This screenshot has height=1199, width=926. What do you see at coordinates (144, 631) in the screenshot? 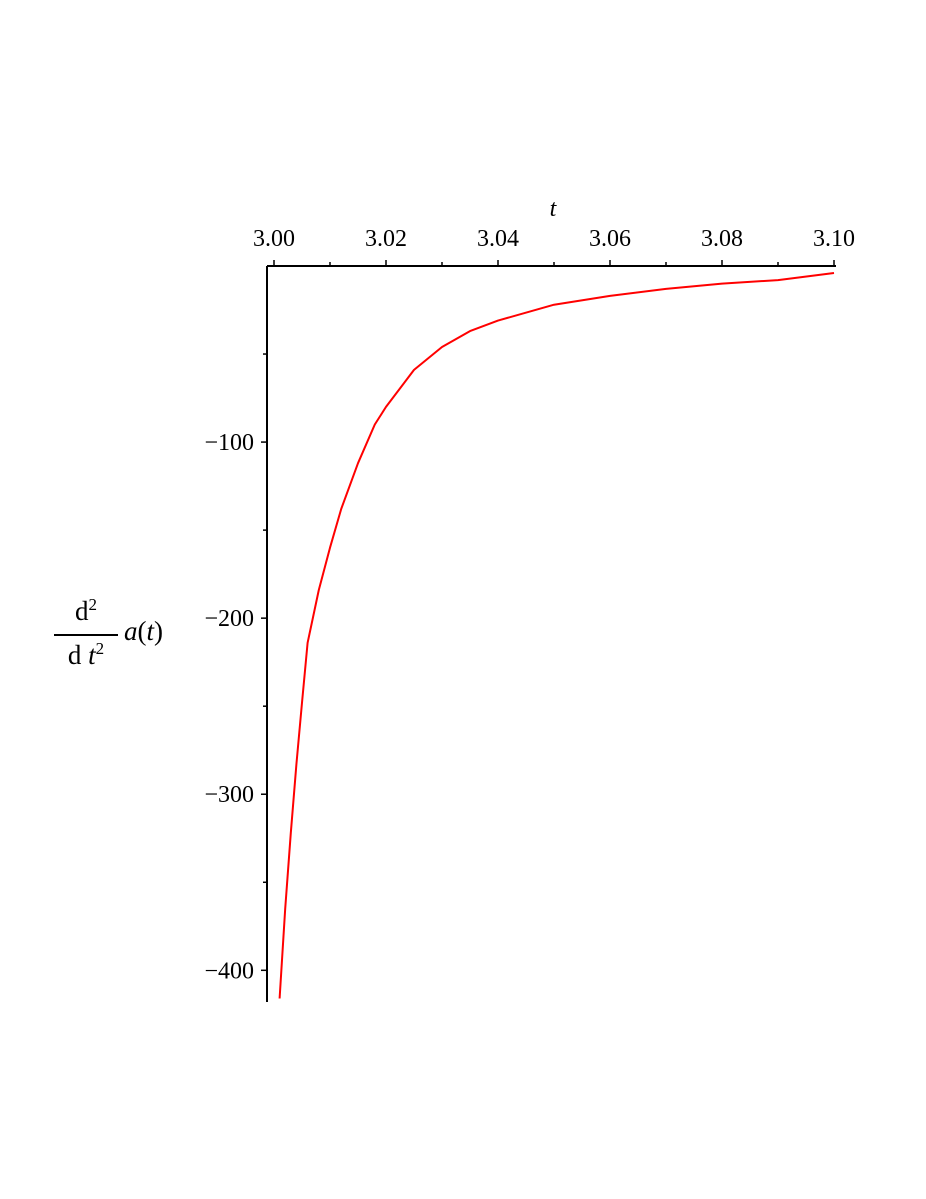
I see `y-axis-title-function: a(t)` at bounding box center [144, 631].